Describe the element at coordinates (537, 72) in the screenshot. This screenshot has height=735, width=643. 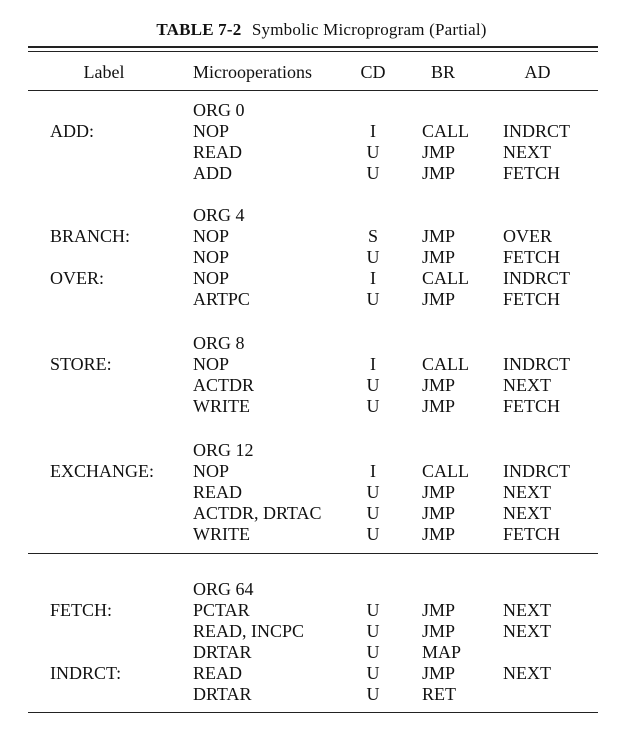
I see `header-ad: AD` at that location.